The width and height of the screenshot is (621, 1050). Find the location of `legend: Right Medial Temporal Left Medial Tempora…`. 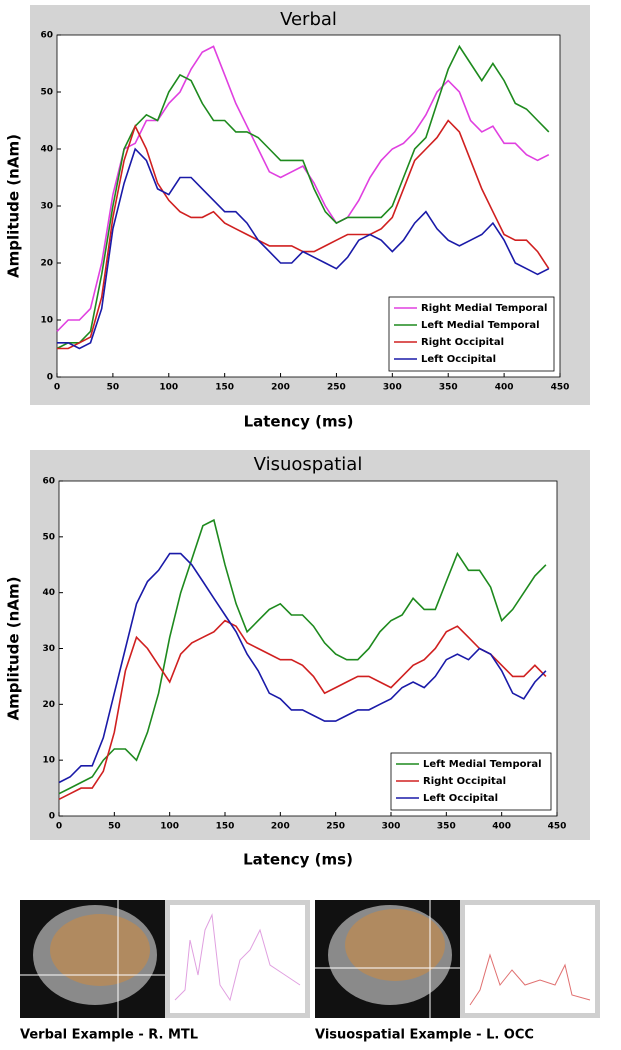

legend: Right Medial Temporal Left Medial Tempora… is located at coordinates (471, 334).